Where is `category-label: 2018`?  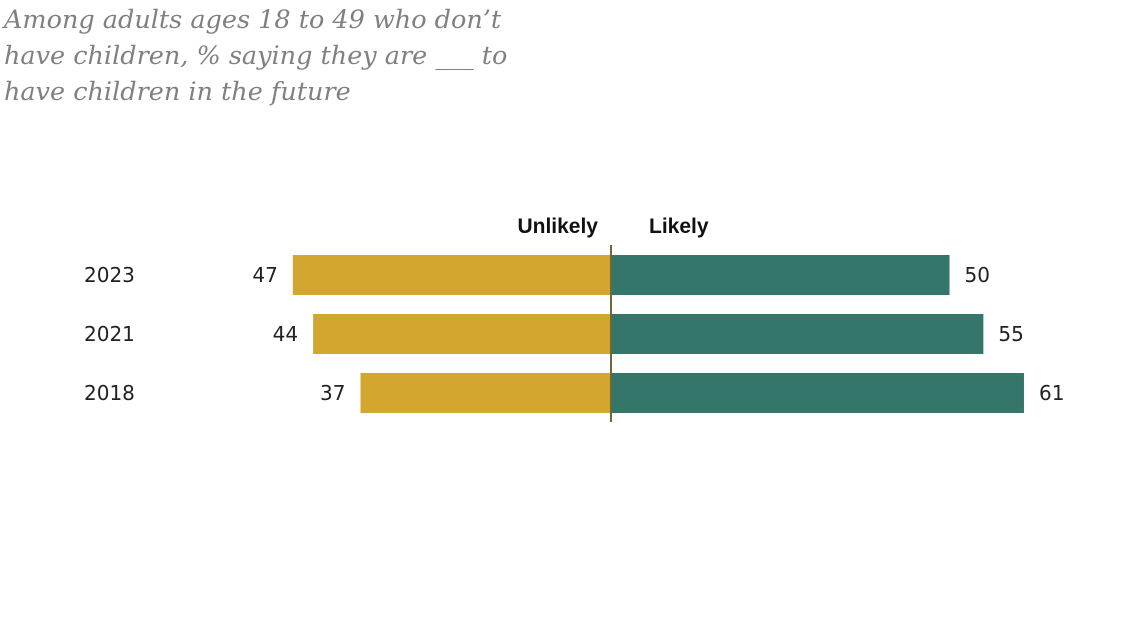
category-label: 2018 is located at coordinates (109, 393).